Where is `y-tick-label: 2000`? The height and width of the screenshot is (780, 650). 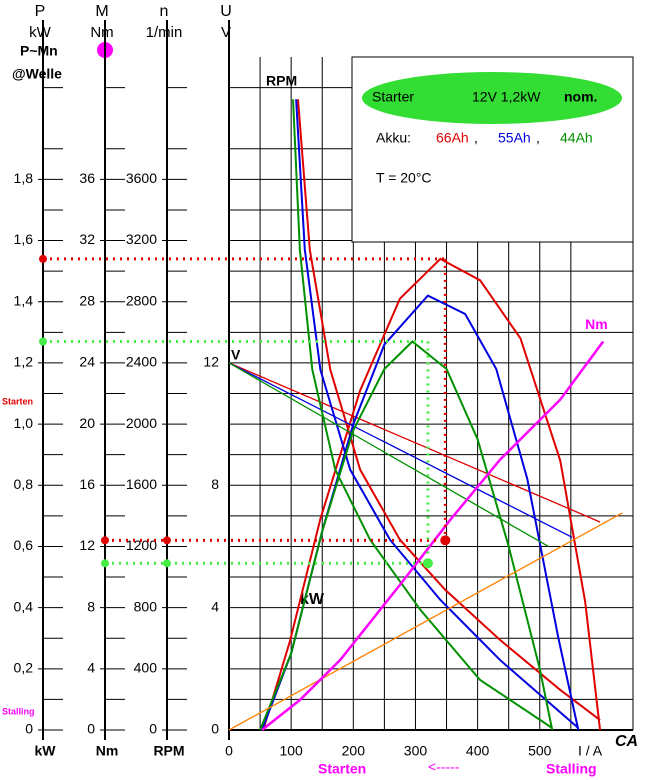 y-tick-label: 2000 is located at coordinates (141, 423).